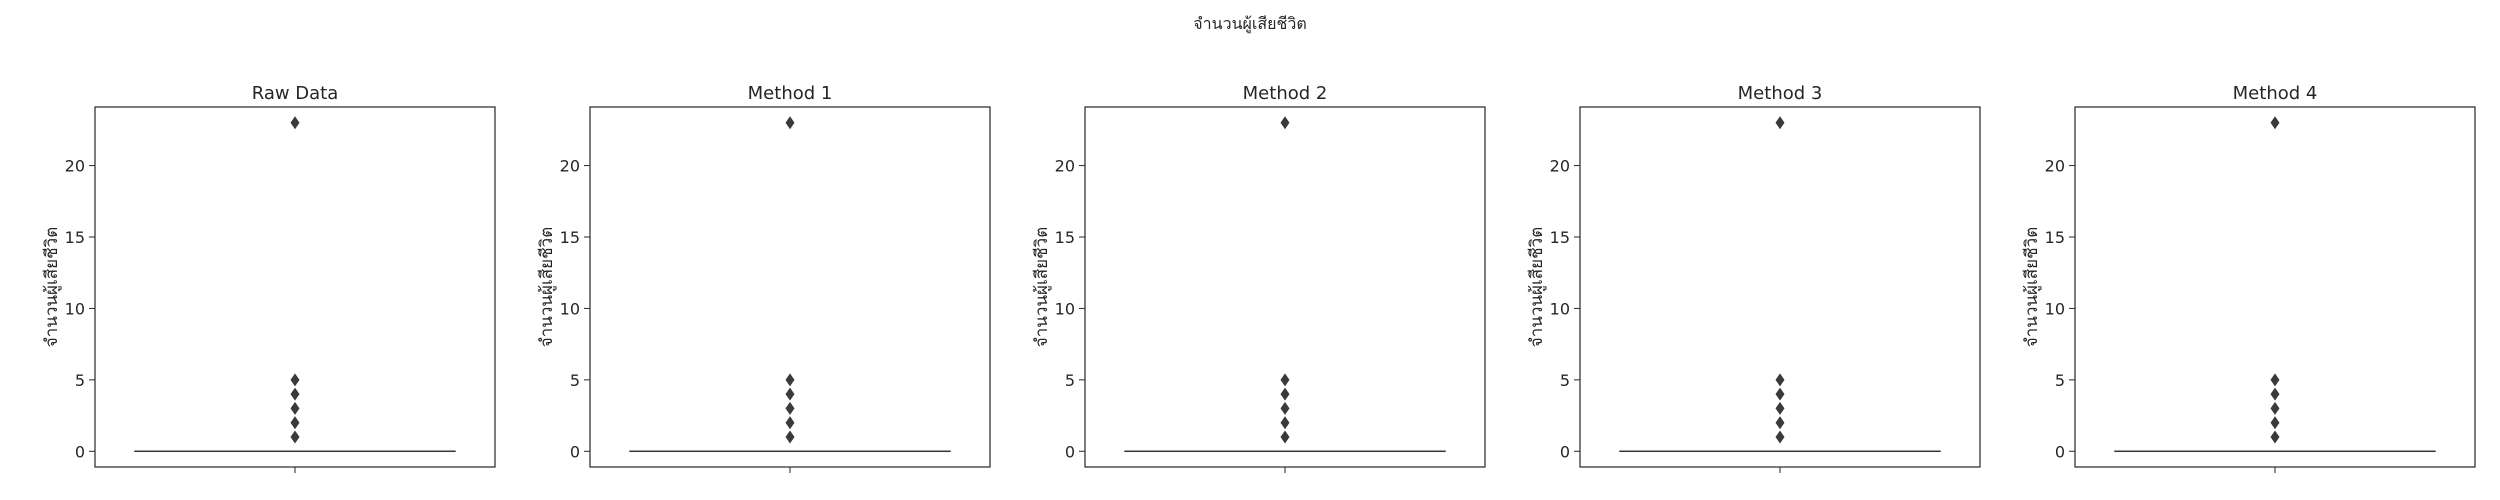 This screenshot has height=500, width=2500. Describe the element at coordinates (1780, 93) in the screenshot. I see `subplot-title: Method 3` at that location.